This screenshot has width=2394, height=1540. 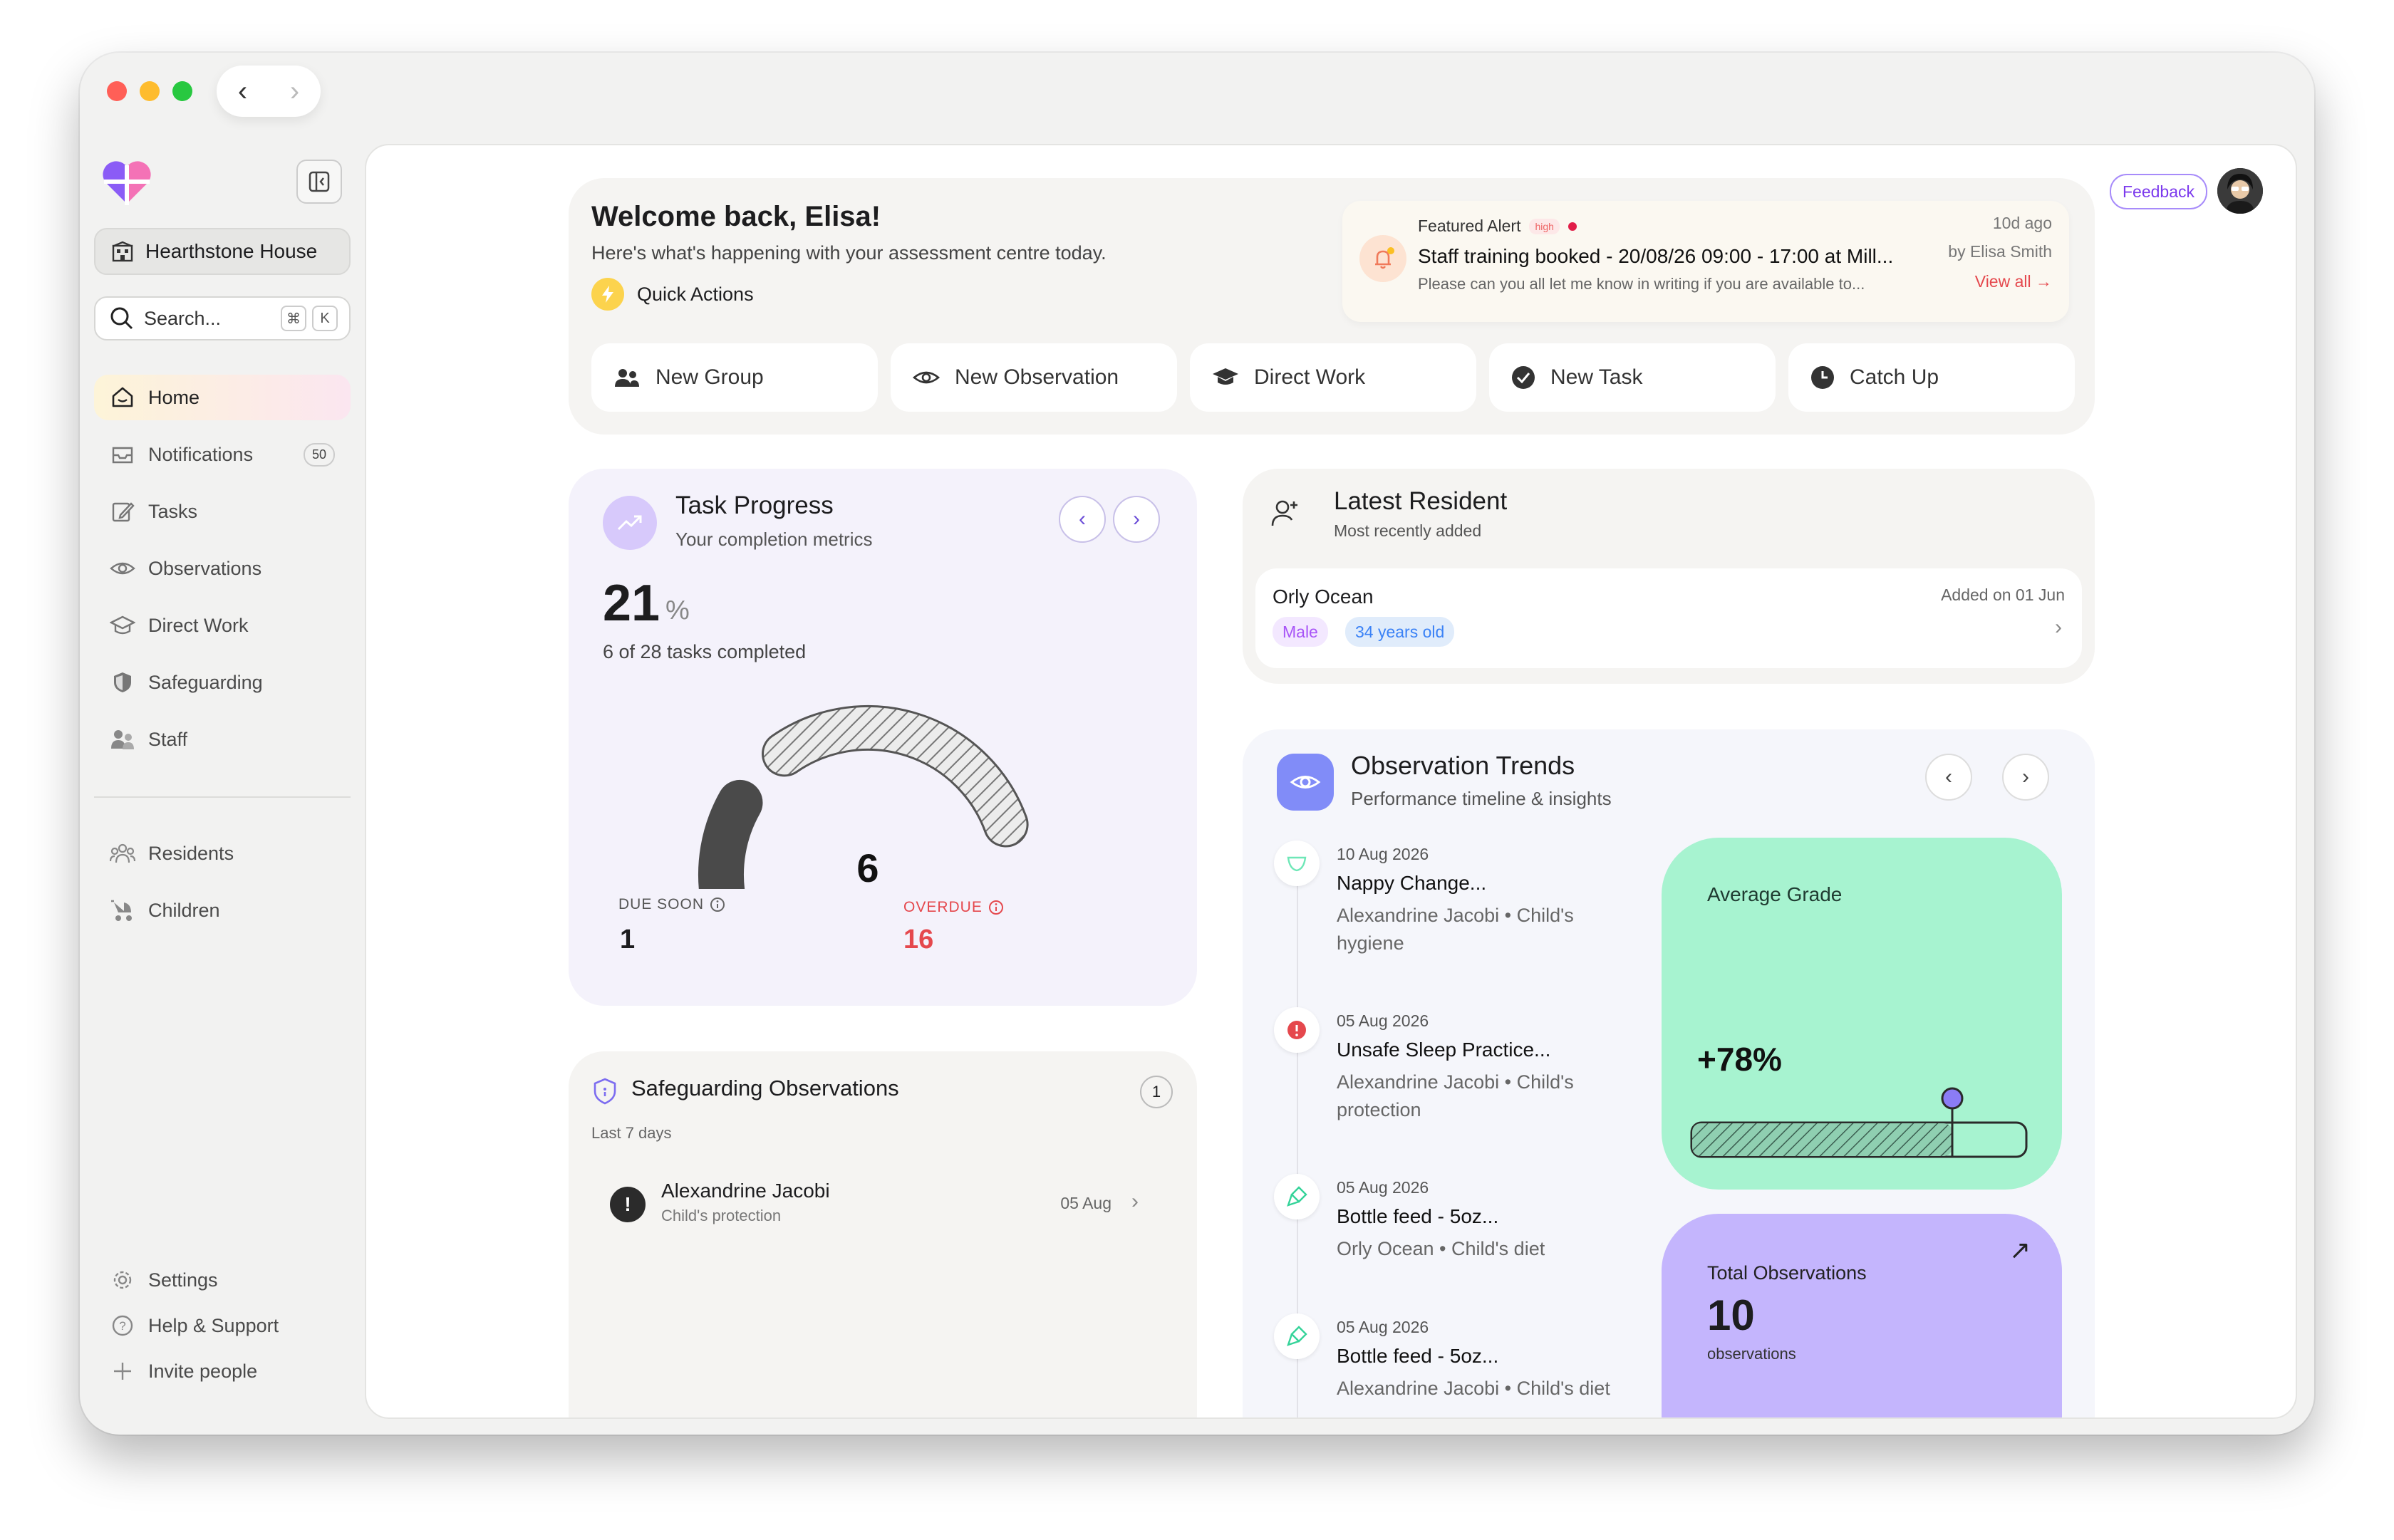 What do you see at coordinates (863, 796) in the screenshot?
I see `progress-gauge: 6` at bounding box center [863, 796].